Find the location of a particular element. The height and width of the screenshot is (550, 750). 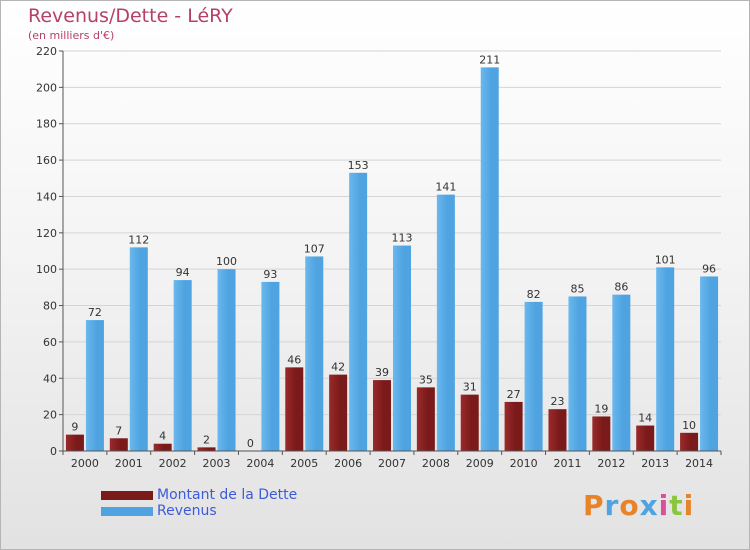

data-label-revenus-2006: 153 is located at coordinates (358, 165).